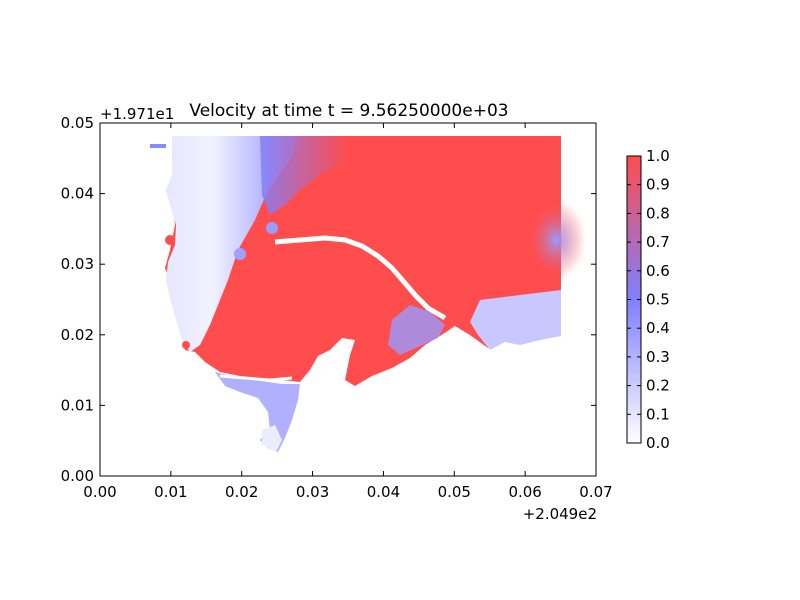 This screenshot has height=600, width=800. Describe the element at coordinates (658, 300) in the screenshot. I see `colorbar-tick-label: 0.5` at that location.